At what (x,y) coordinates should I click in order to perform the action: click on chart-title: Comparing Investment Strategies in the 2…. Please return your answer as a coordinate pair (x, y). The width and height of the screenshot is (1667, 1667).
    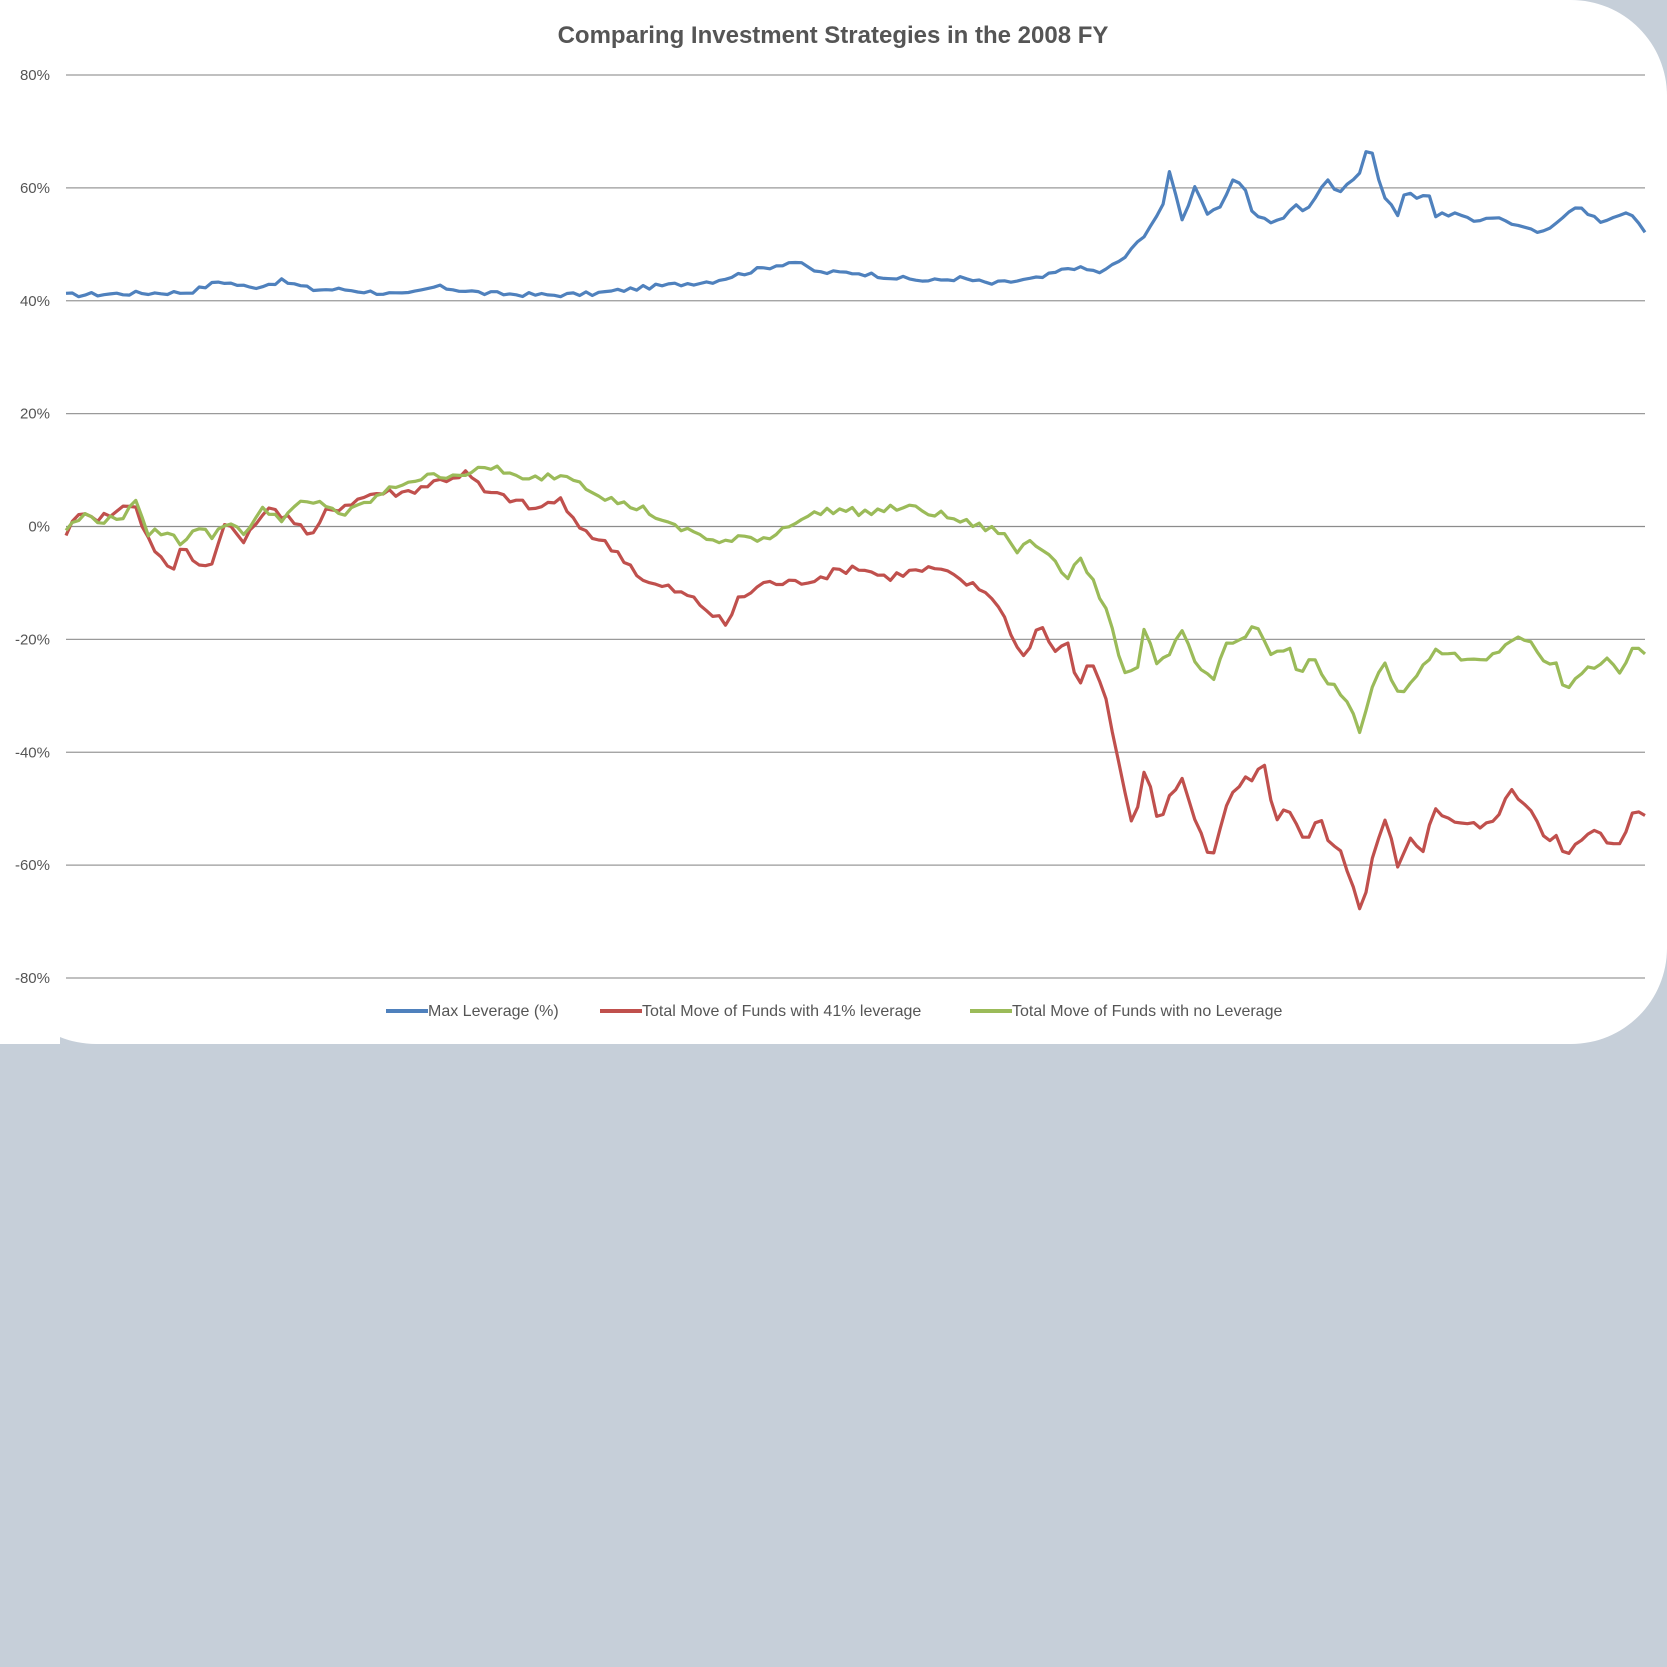
    Looking at the image, I should click on (833, 35).